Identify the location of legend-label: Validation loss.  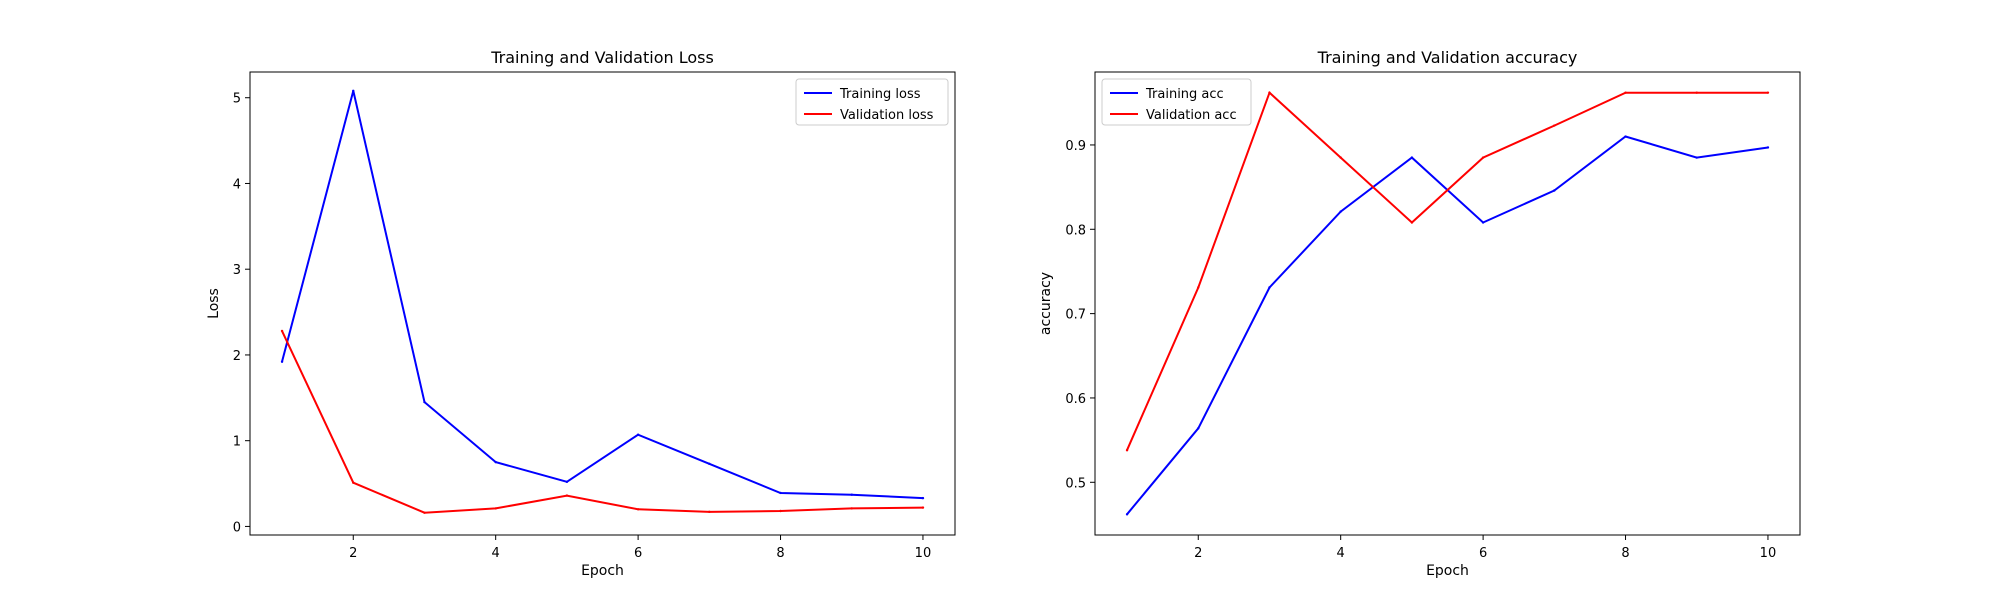
(887, 115).